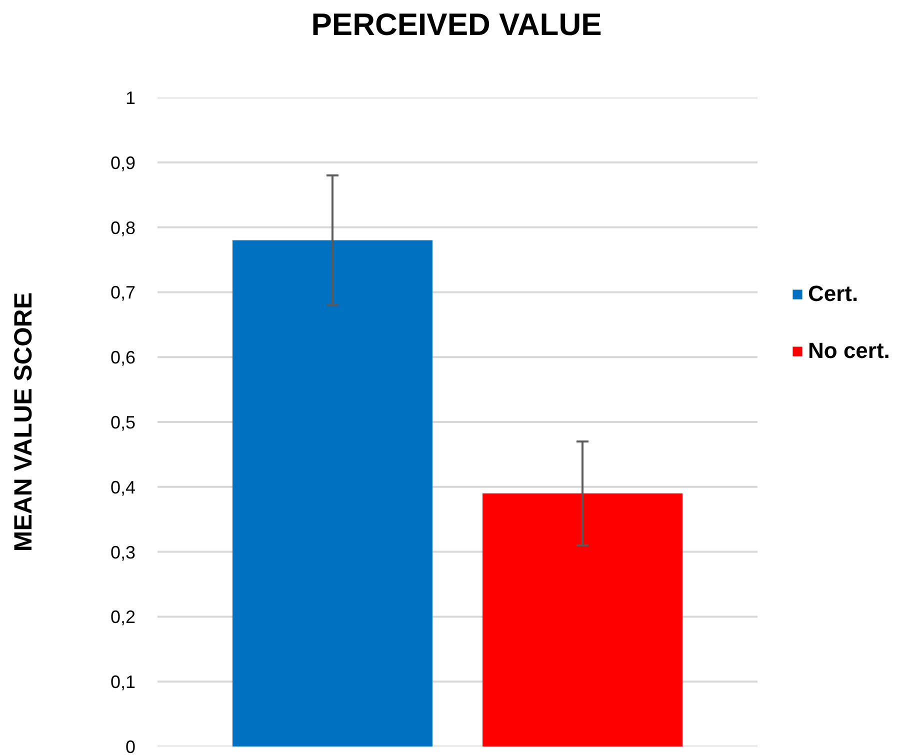  I want to click on y-tick-label: 0, so click(130, 746).